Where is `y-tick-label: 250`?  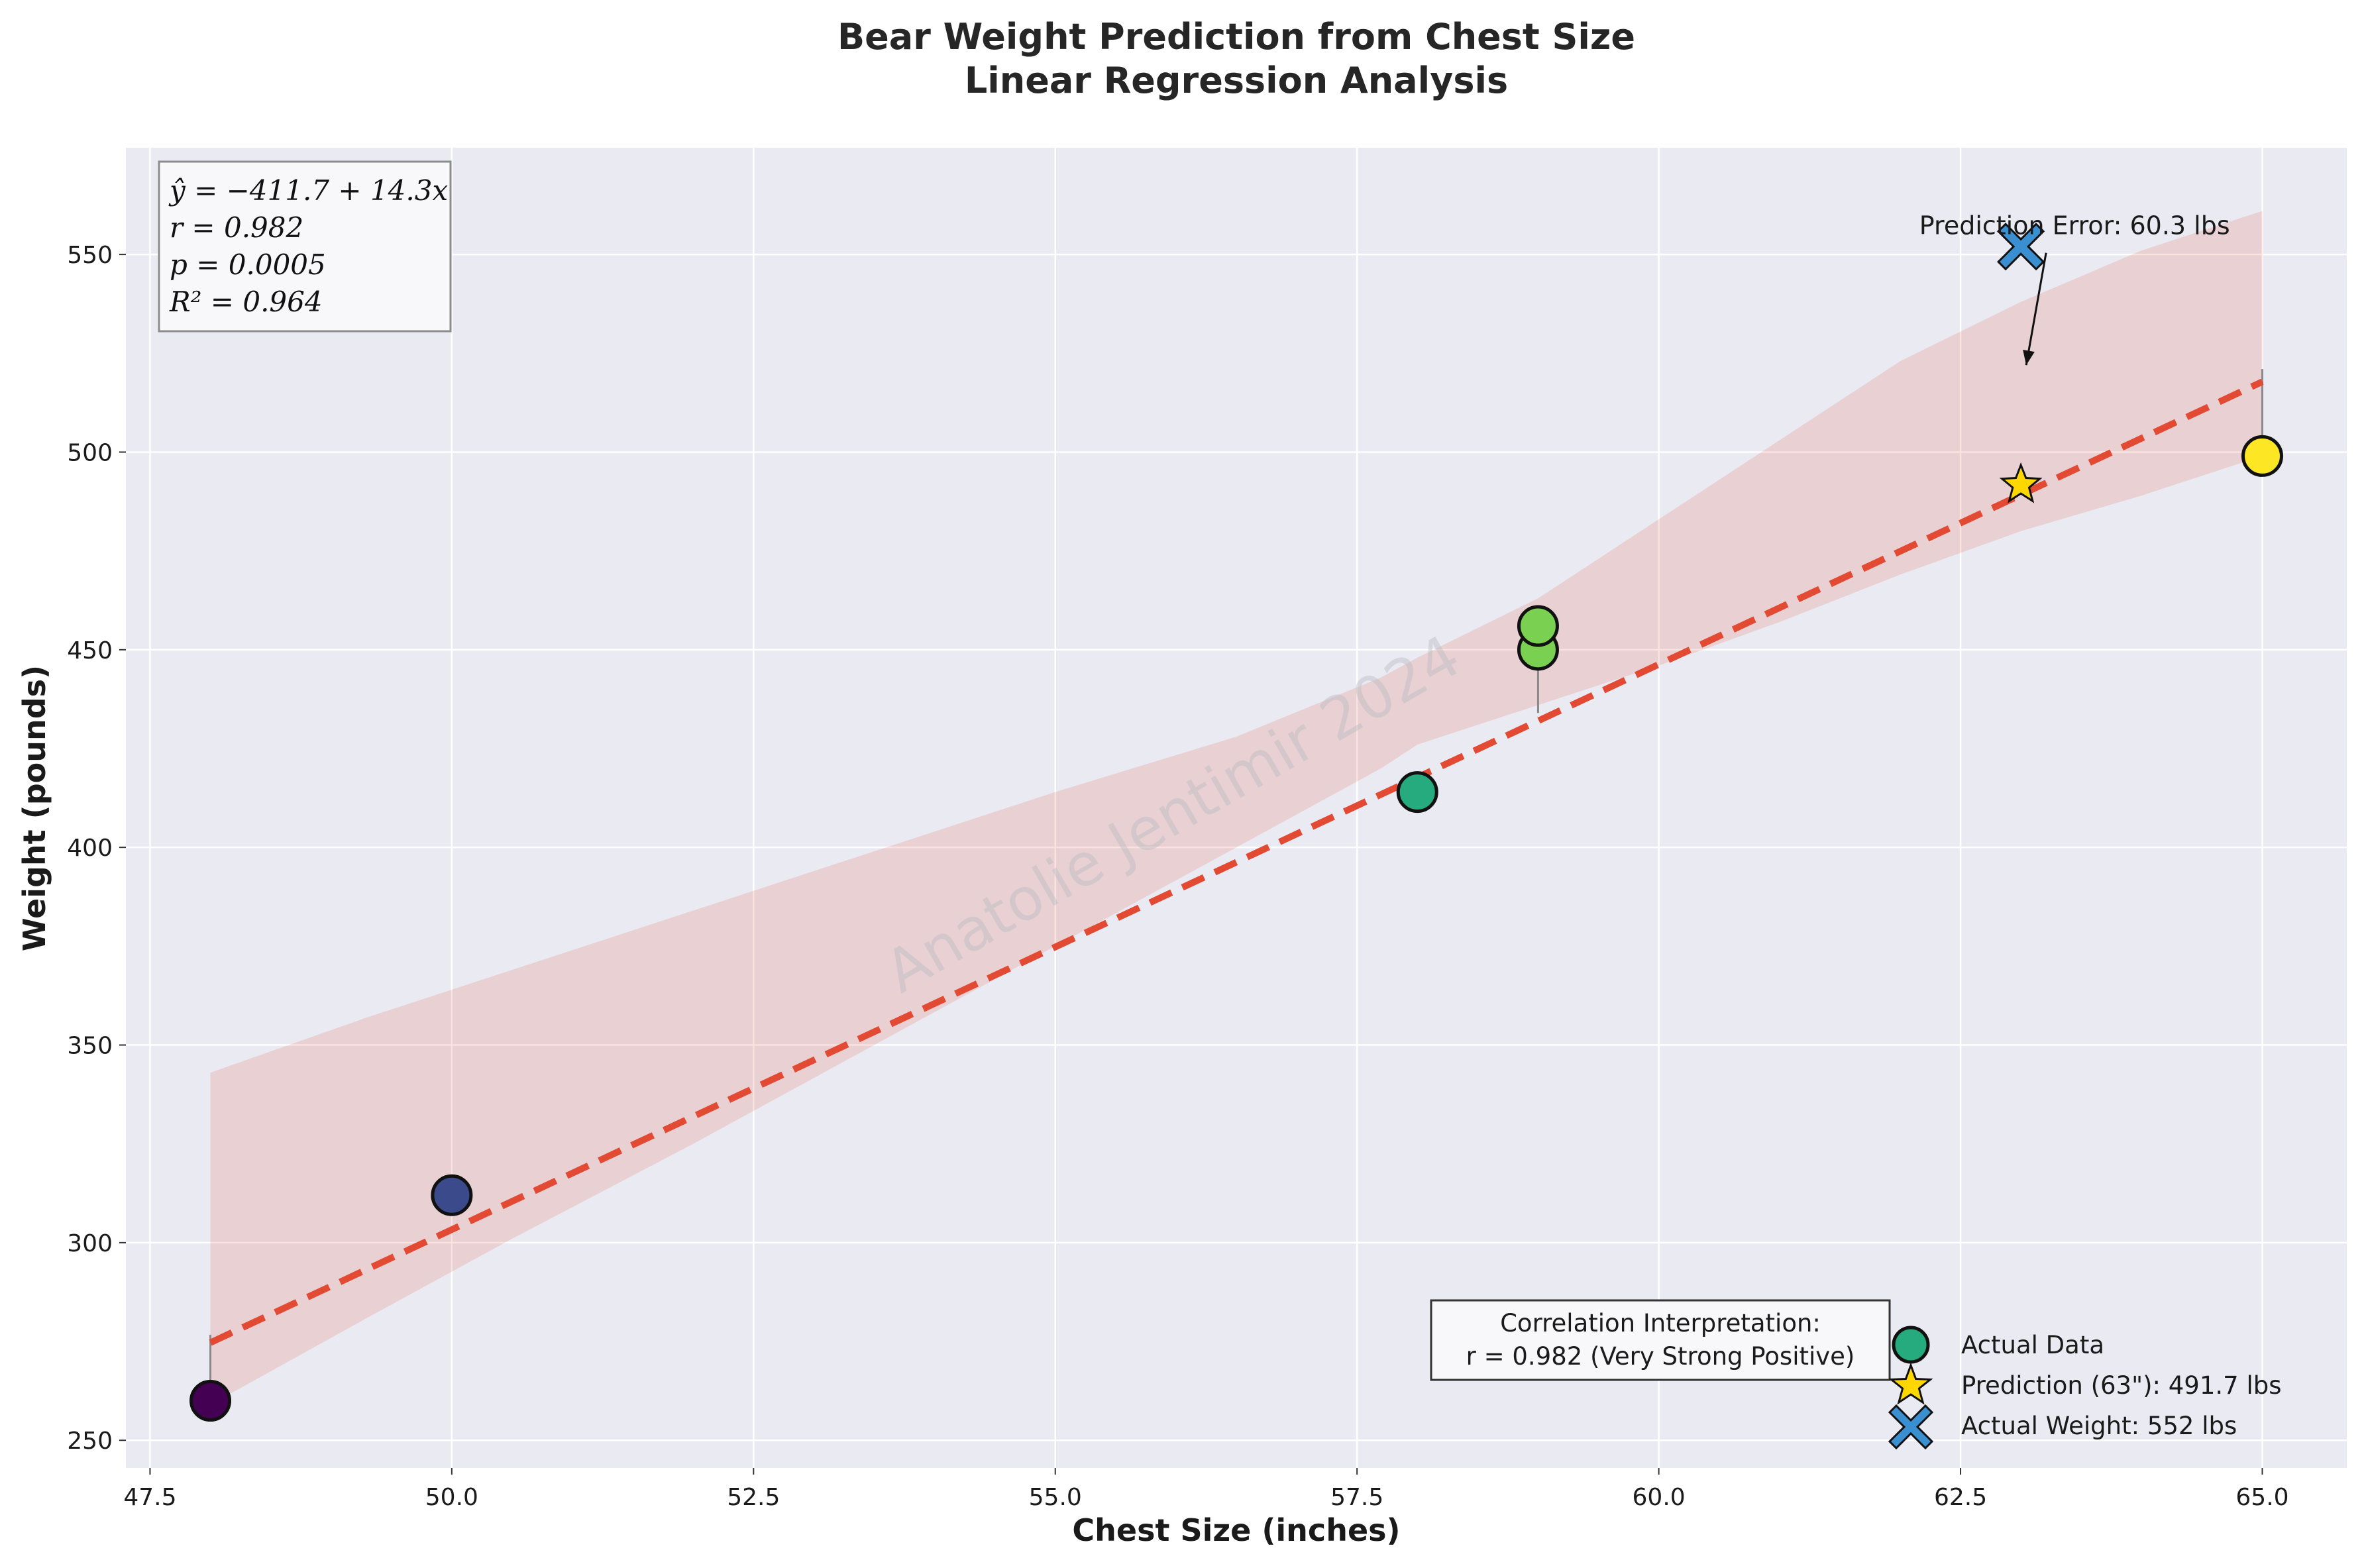 y-tick-label: 250 is located at coordinates (90, 1441).